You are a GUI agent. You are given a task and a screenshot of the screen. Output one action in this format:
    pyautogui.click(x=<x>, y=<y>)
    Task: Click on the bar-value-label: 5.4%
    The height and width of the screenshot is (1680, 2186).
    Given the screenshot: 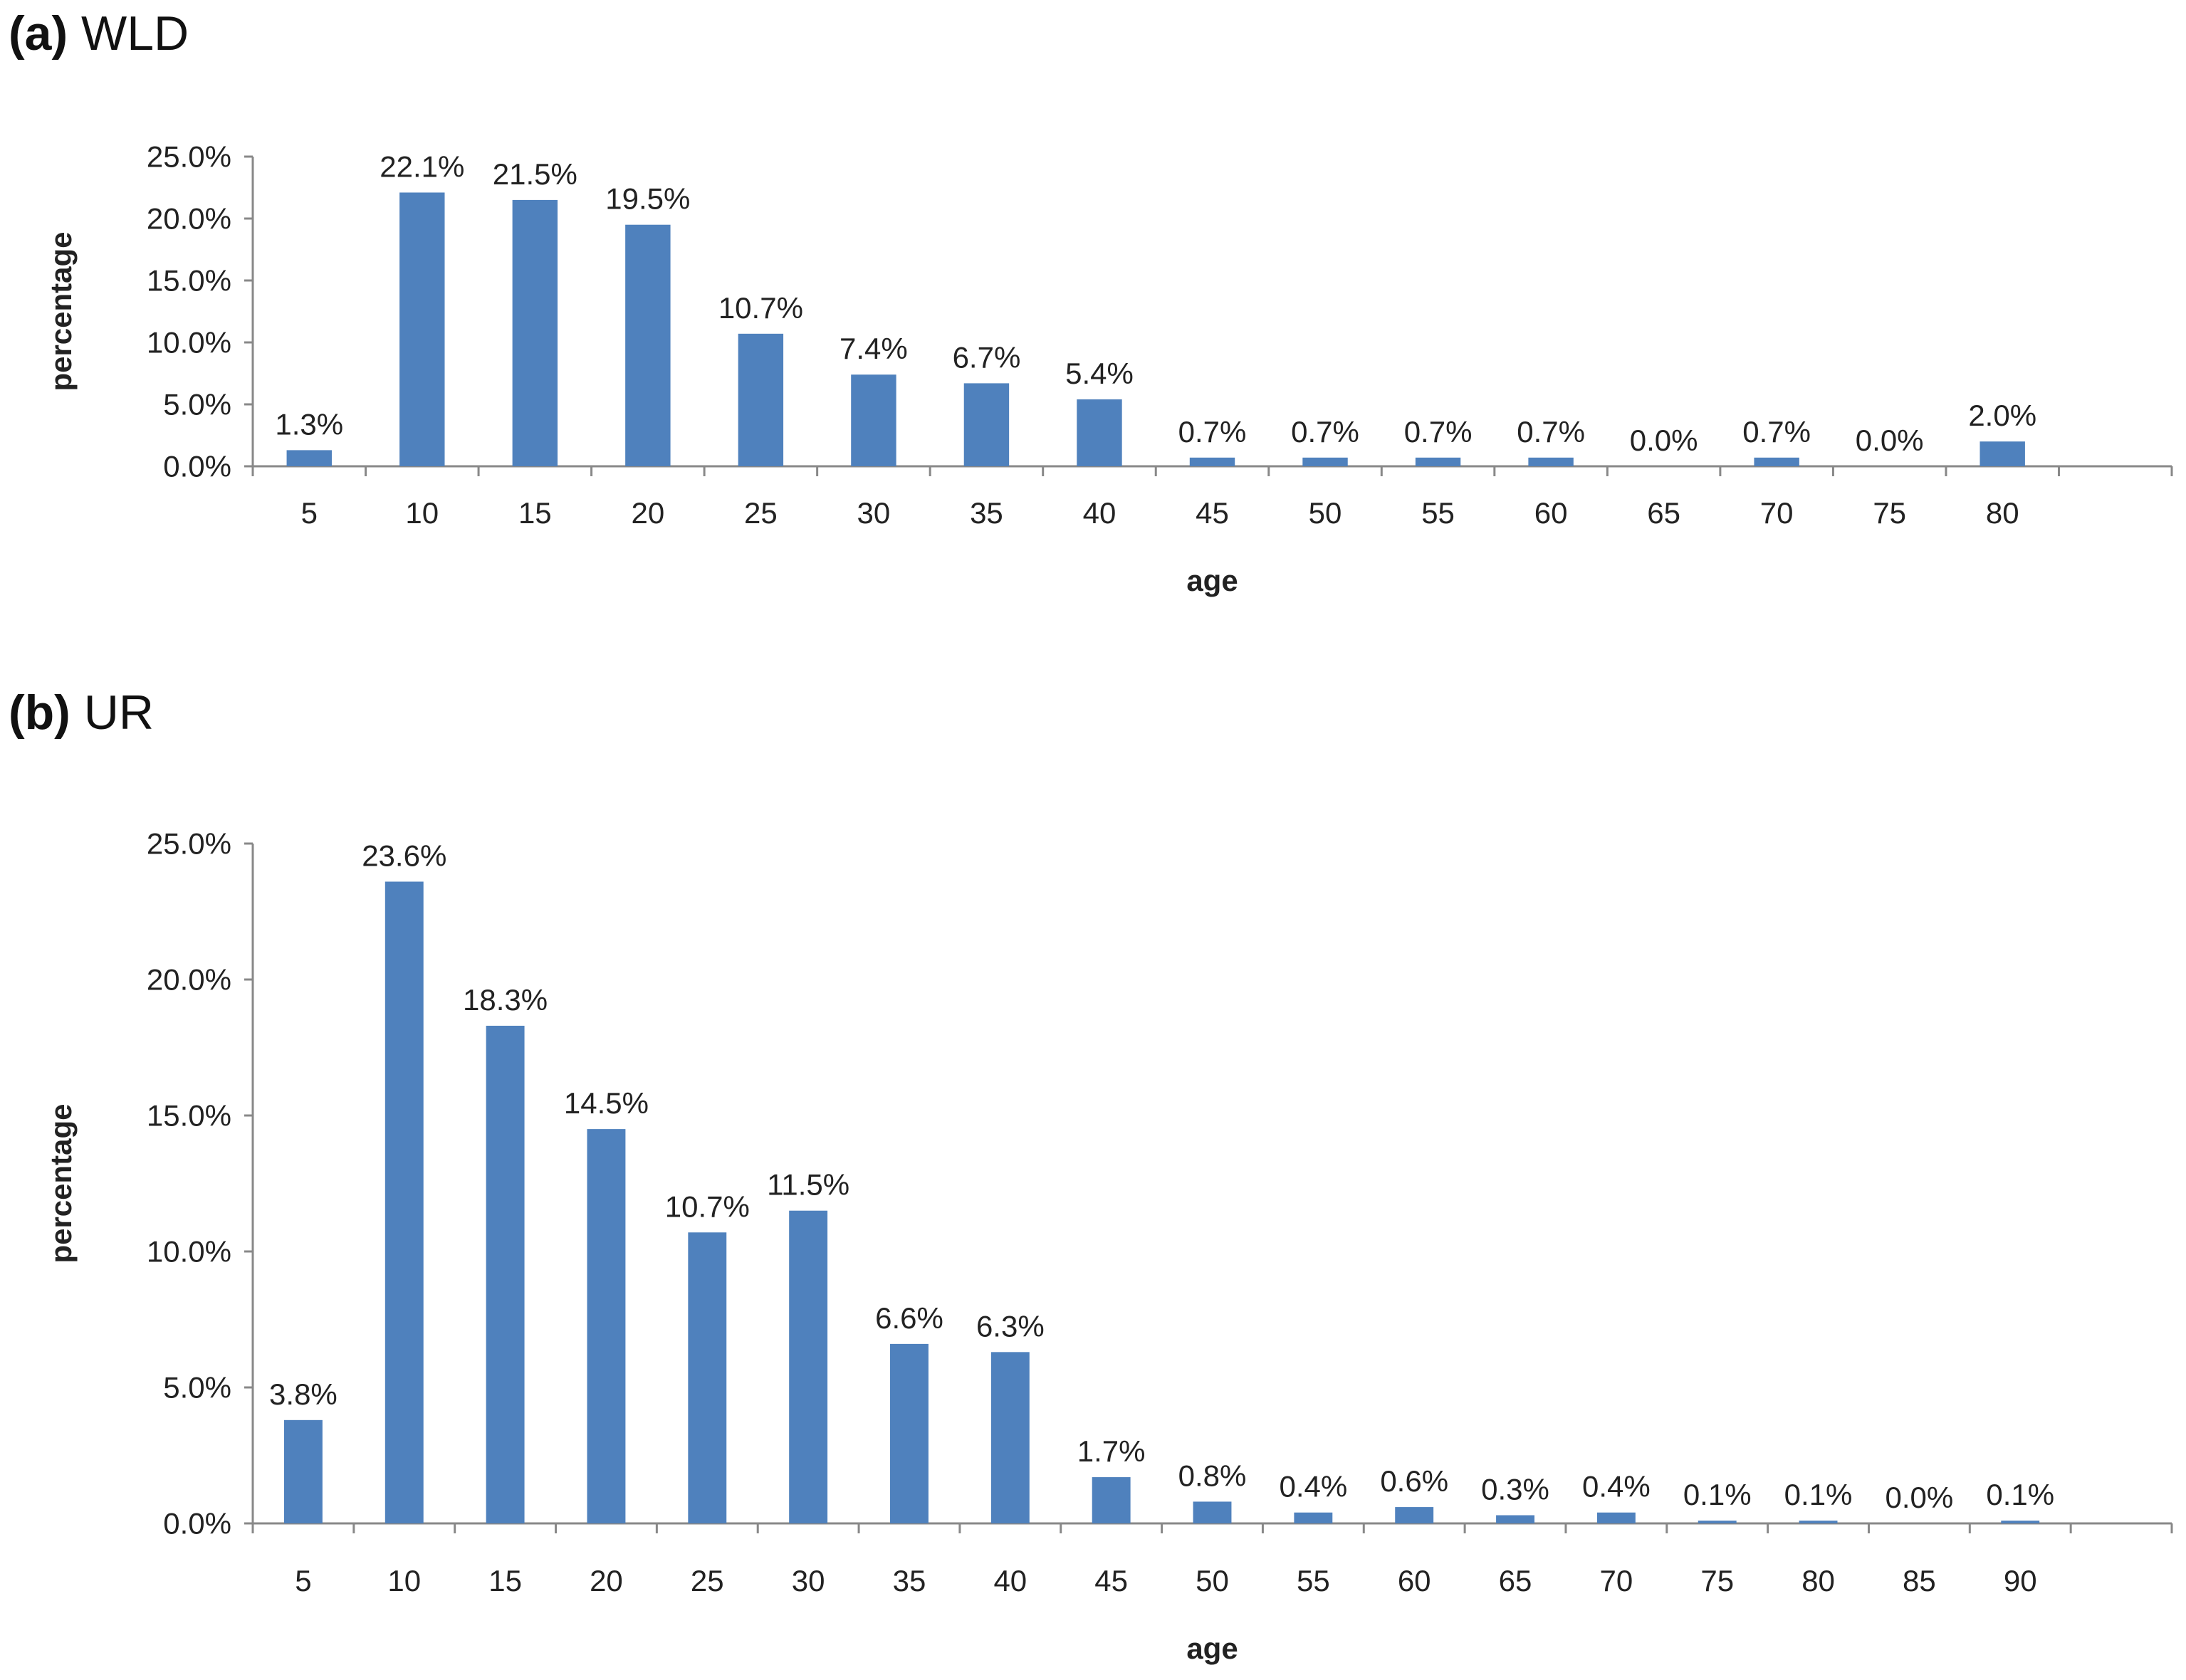 What is the action you would take?
    pyautogui.click(x=1099, y=373)
    